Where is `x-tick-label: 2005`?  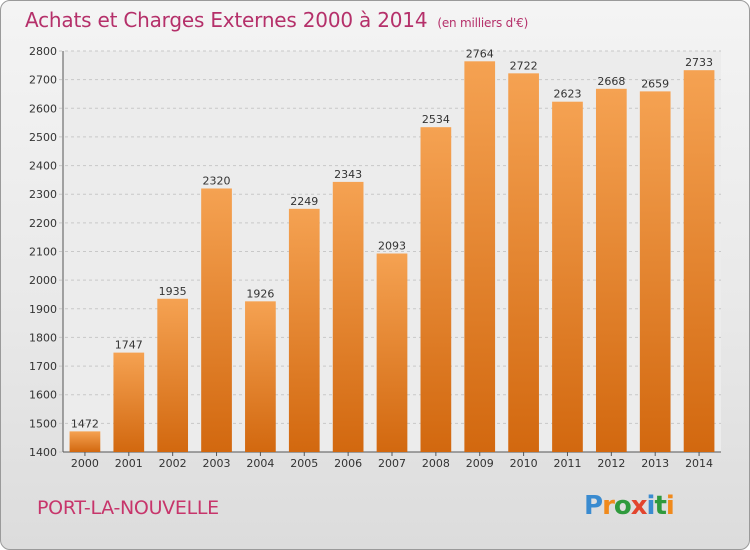
x-tick-label: 2005 is located at coordinates (304, 463).